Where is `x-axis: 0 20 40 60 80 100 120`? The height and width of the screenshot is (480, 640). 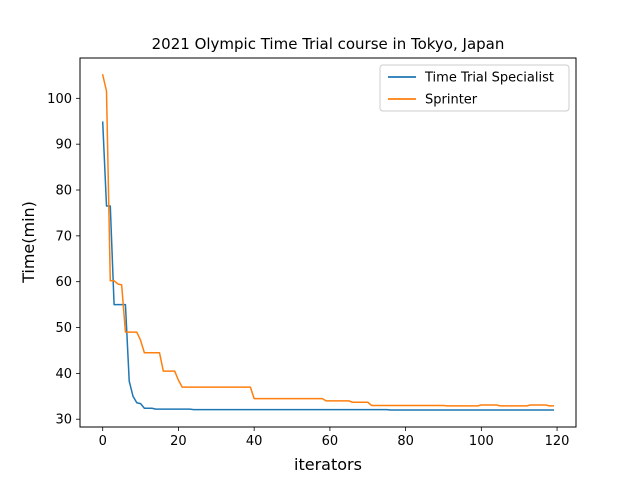
x-axis: 0 20 40 60 80 100 120 is located at coordinates (334, 438).